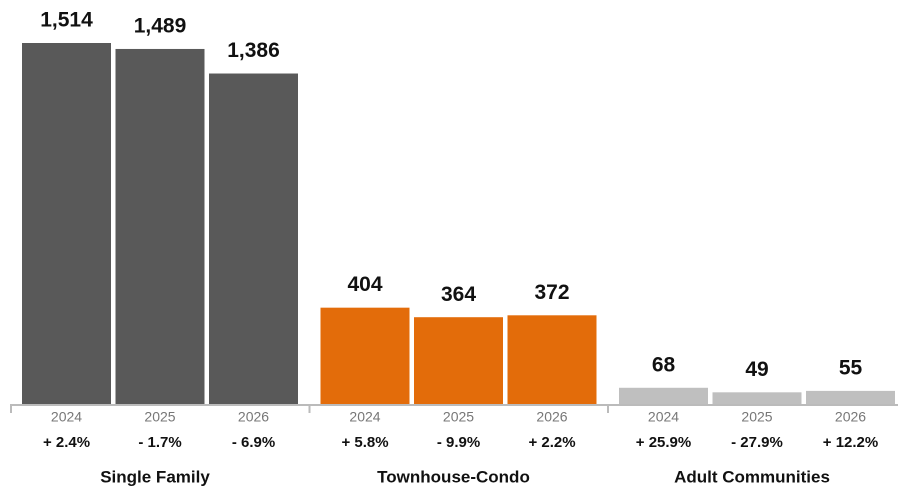 This screenshot has width=898, height=490. Describe the element at coordinates (364, 442) in the screenshot. I see `change-label: + 5.8%` at that location.